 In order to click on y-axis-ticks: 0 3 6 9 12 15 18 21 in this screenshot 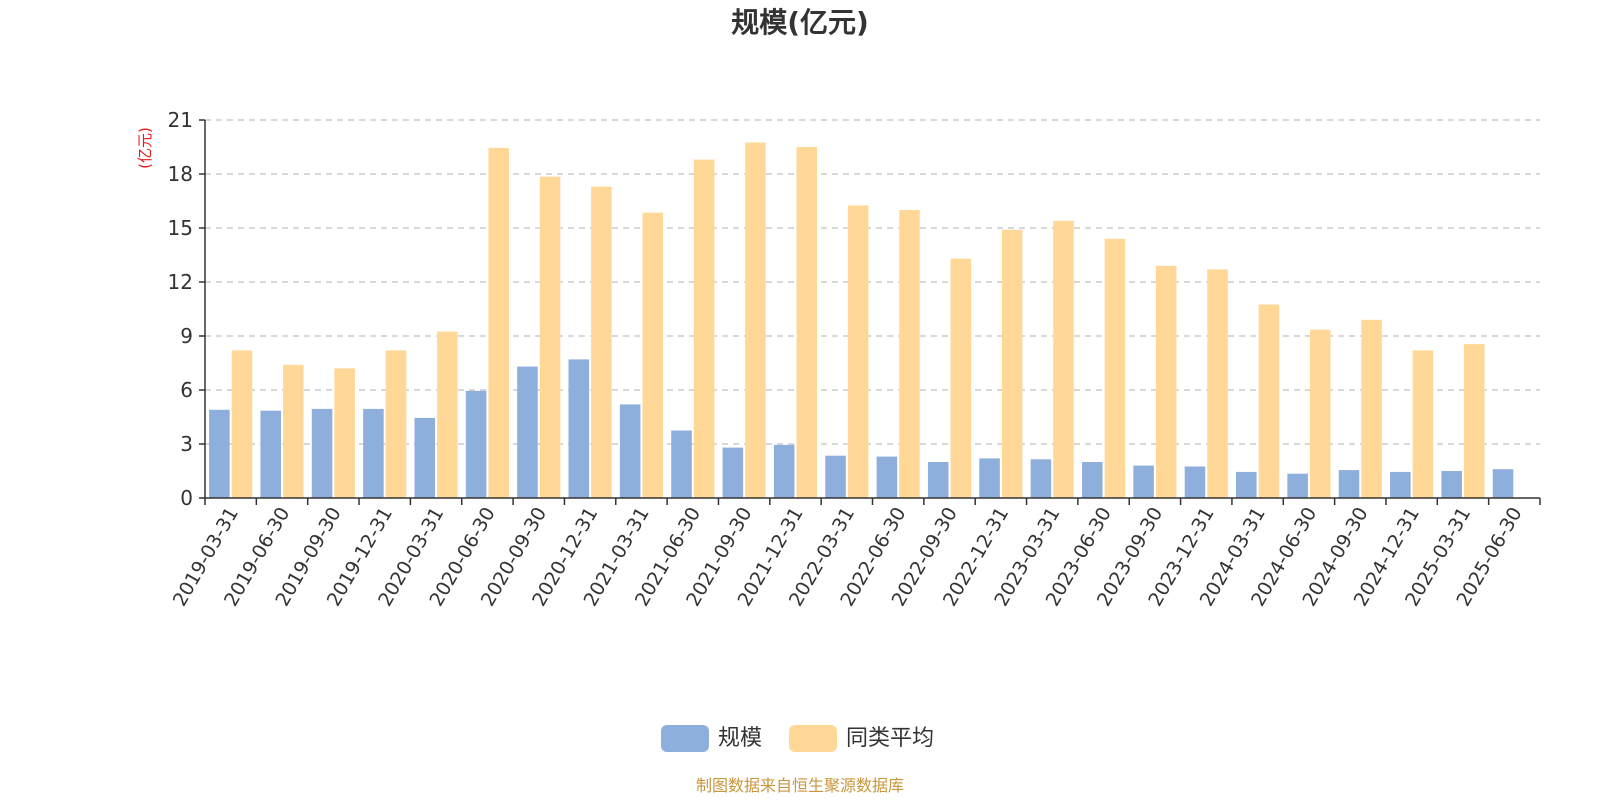, I will do `click(186, 309)`.